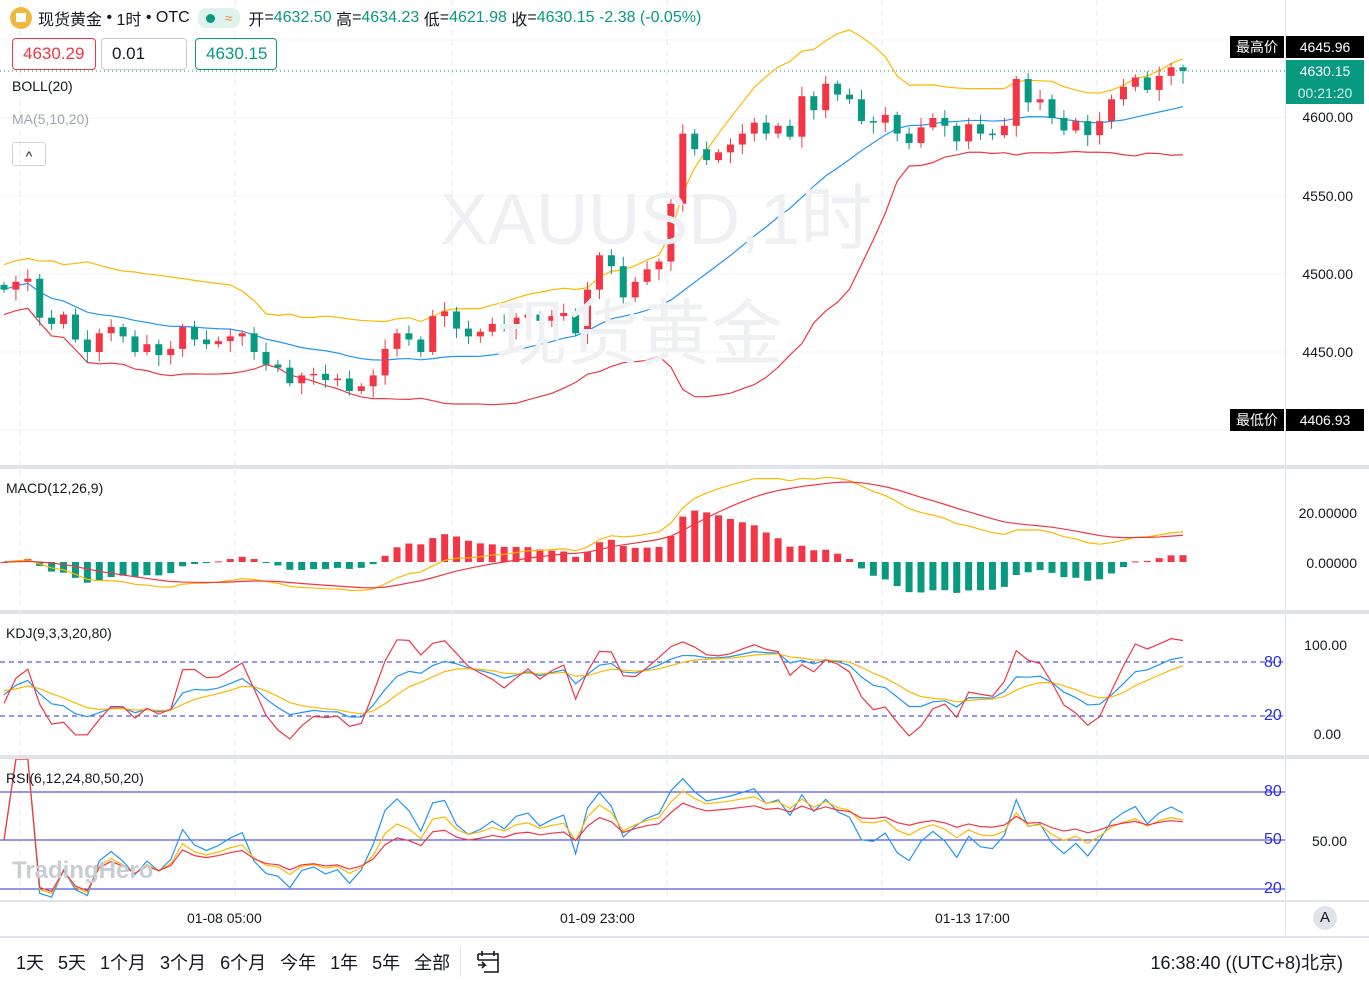  I want to click on bar-countdown: 00:21:20, so click(1325, 93).